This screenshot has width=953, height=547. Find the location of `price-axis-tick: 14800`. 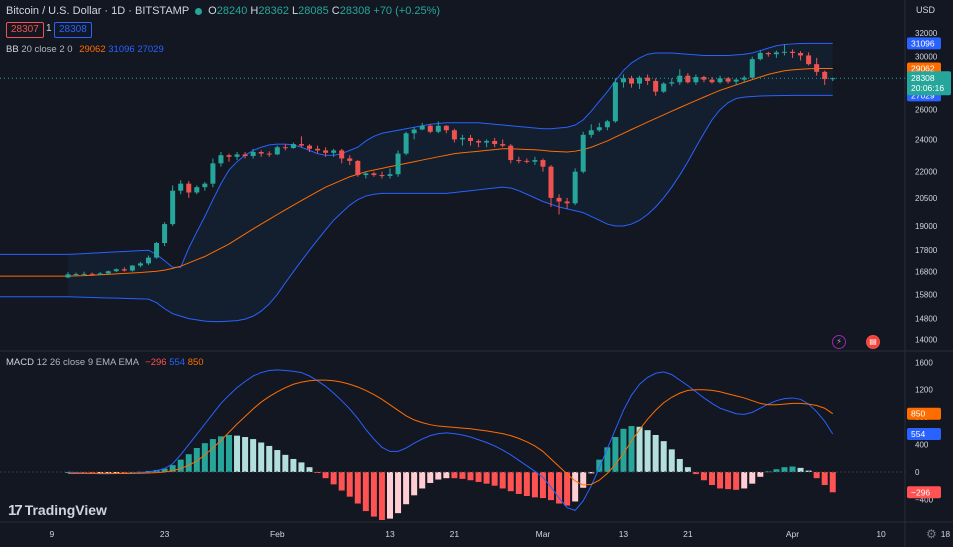

price-axis-tick: 14800 is located at coordinates (926, 319).